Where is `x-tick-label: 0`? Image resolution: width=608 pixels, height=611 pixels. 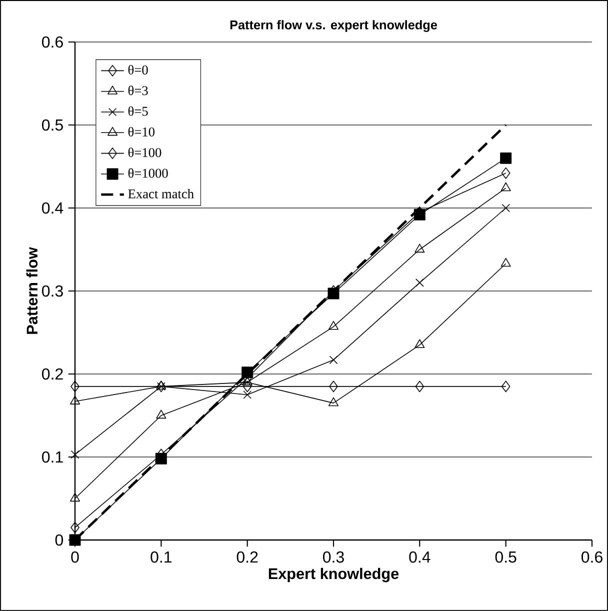 x-tick-label: 0 is located at coordinates (75, 557).